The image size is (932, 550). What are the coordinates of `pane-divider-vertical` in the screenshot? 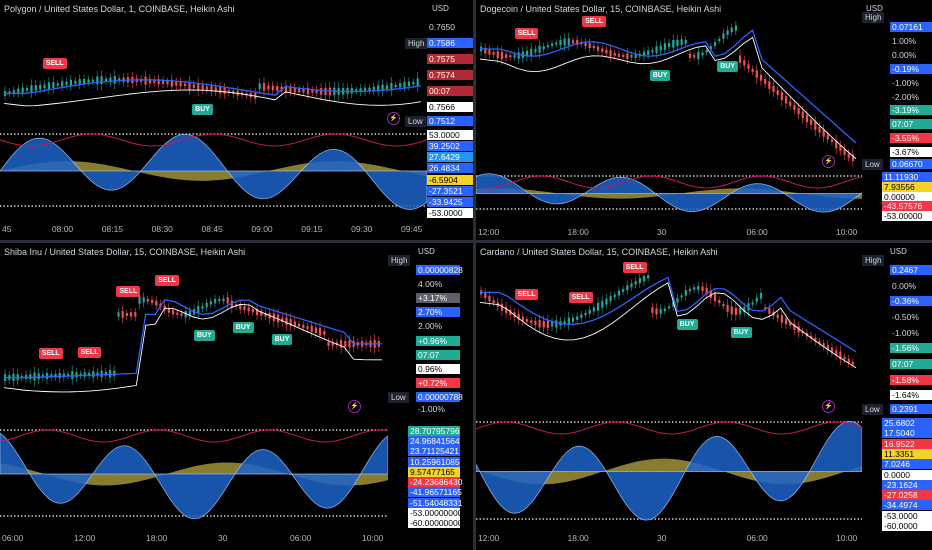 It's located at (474, 275).